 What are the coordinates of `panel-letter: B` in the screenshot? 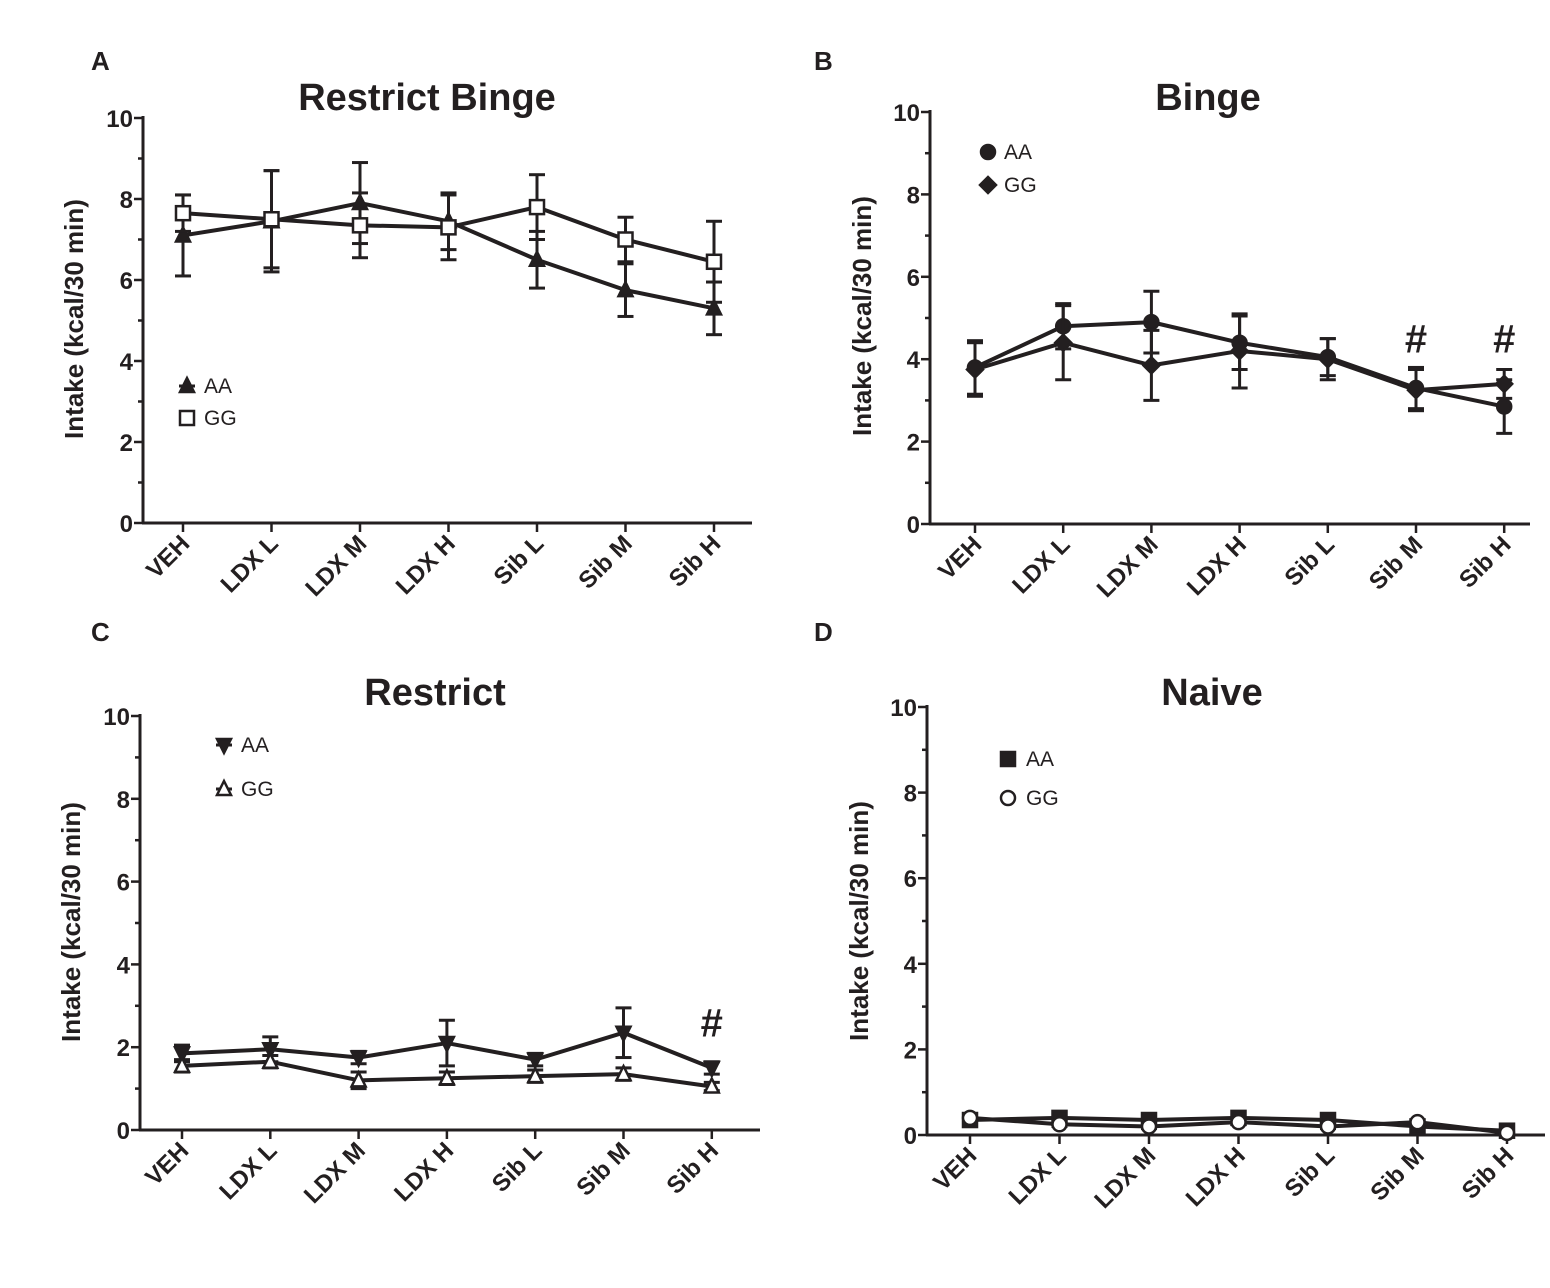 It's located at (823, 61).